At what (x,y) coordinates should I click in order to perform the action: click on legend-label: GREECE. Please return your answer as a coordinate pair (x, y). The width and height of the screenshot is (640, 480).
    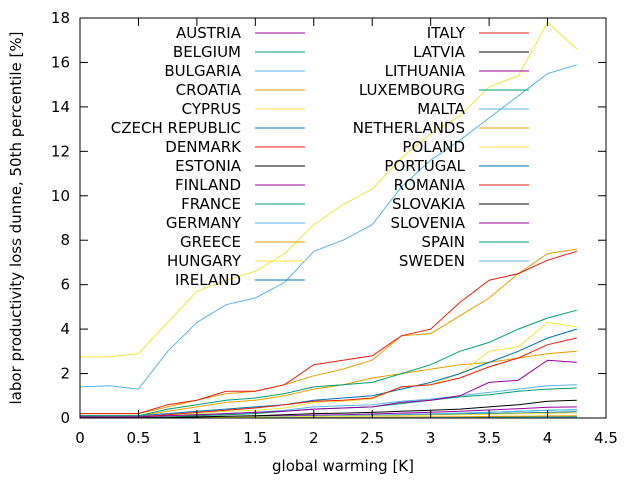
    Looking at the image, I should click on (210, 242).